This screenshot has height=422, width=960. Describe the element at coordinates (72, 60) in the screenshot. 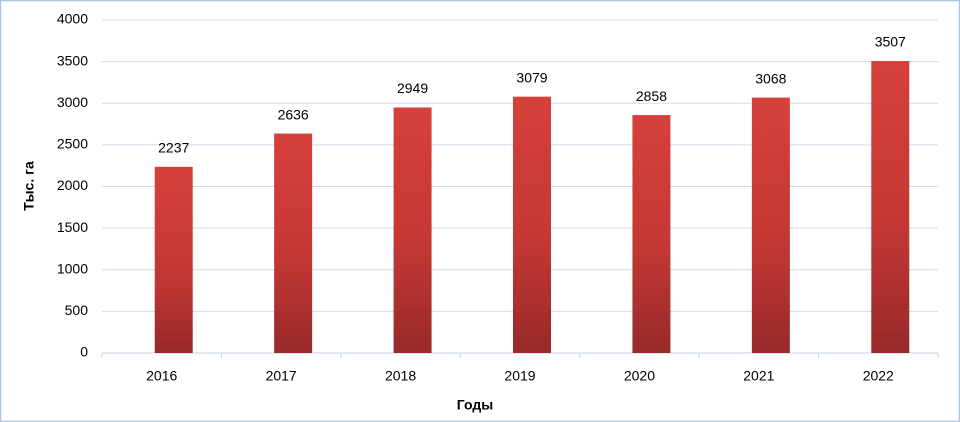

I see `y-tick-label: 3500` at that location.